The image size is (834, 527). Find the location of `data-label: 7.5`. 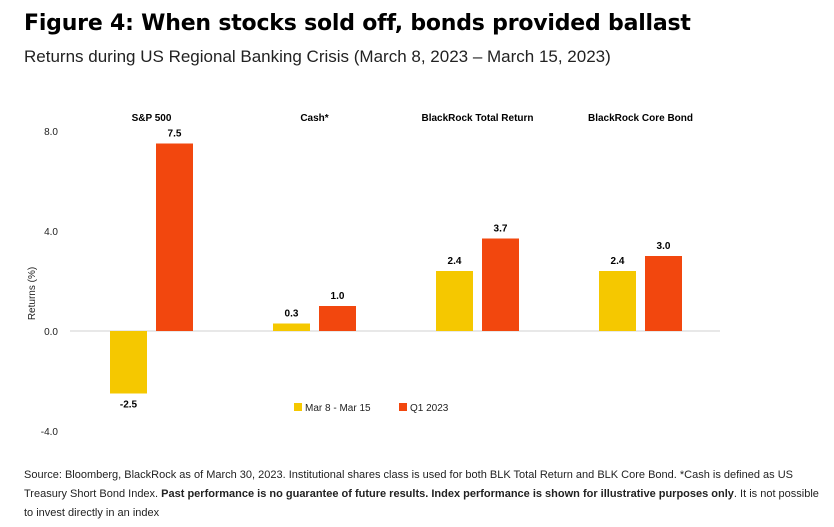

data-label: 7.5 is located at coordinates (175, 134).